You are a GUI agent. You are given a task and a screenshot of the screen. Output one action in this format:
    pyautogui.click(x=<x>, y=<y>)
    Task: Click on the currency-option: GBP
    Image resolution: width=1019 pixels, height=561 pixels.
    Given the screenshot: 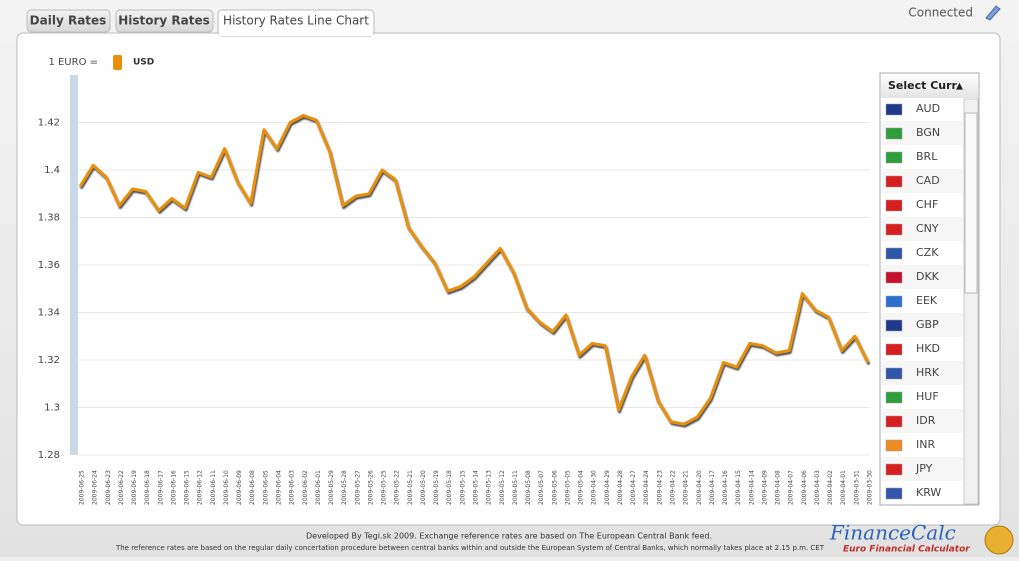 What is the action you would take?
    pyautogui.click(x=927, y=324)
    